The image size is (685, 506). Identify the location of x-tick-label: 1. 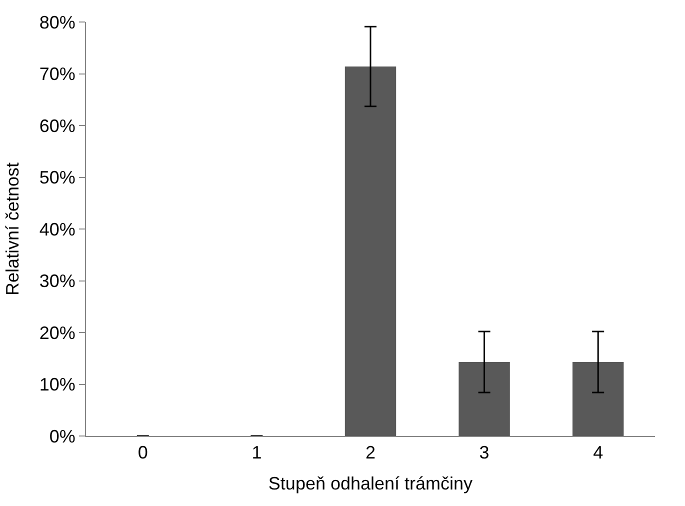
(257, 452).